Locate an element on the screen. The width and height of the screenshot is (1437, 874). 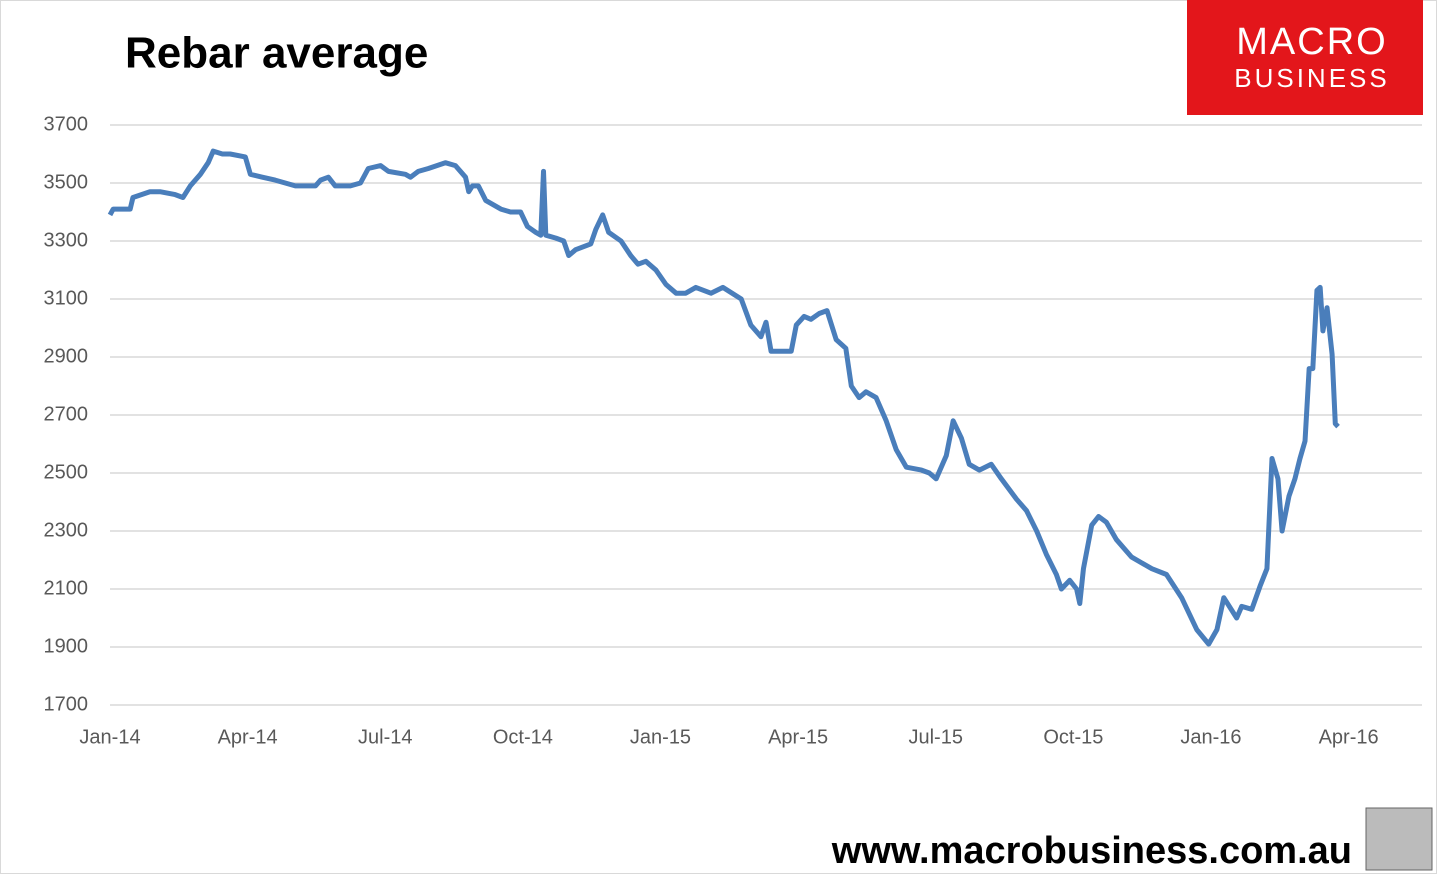
x-tick-label: Apr-14 is located at coordinates (248, 737).